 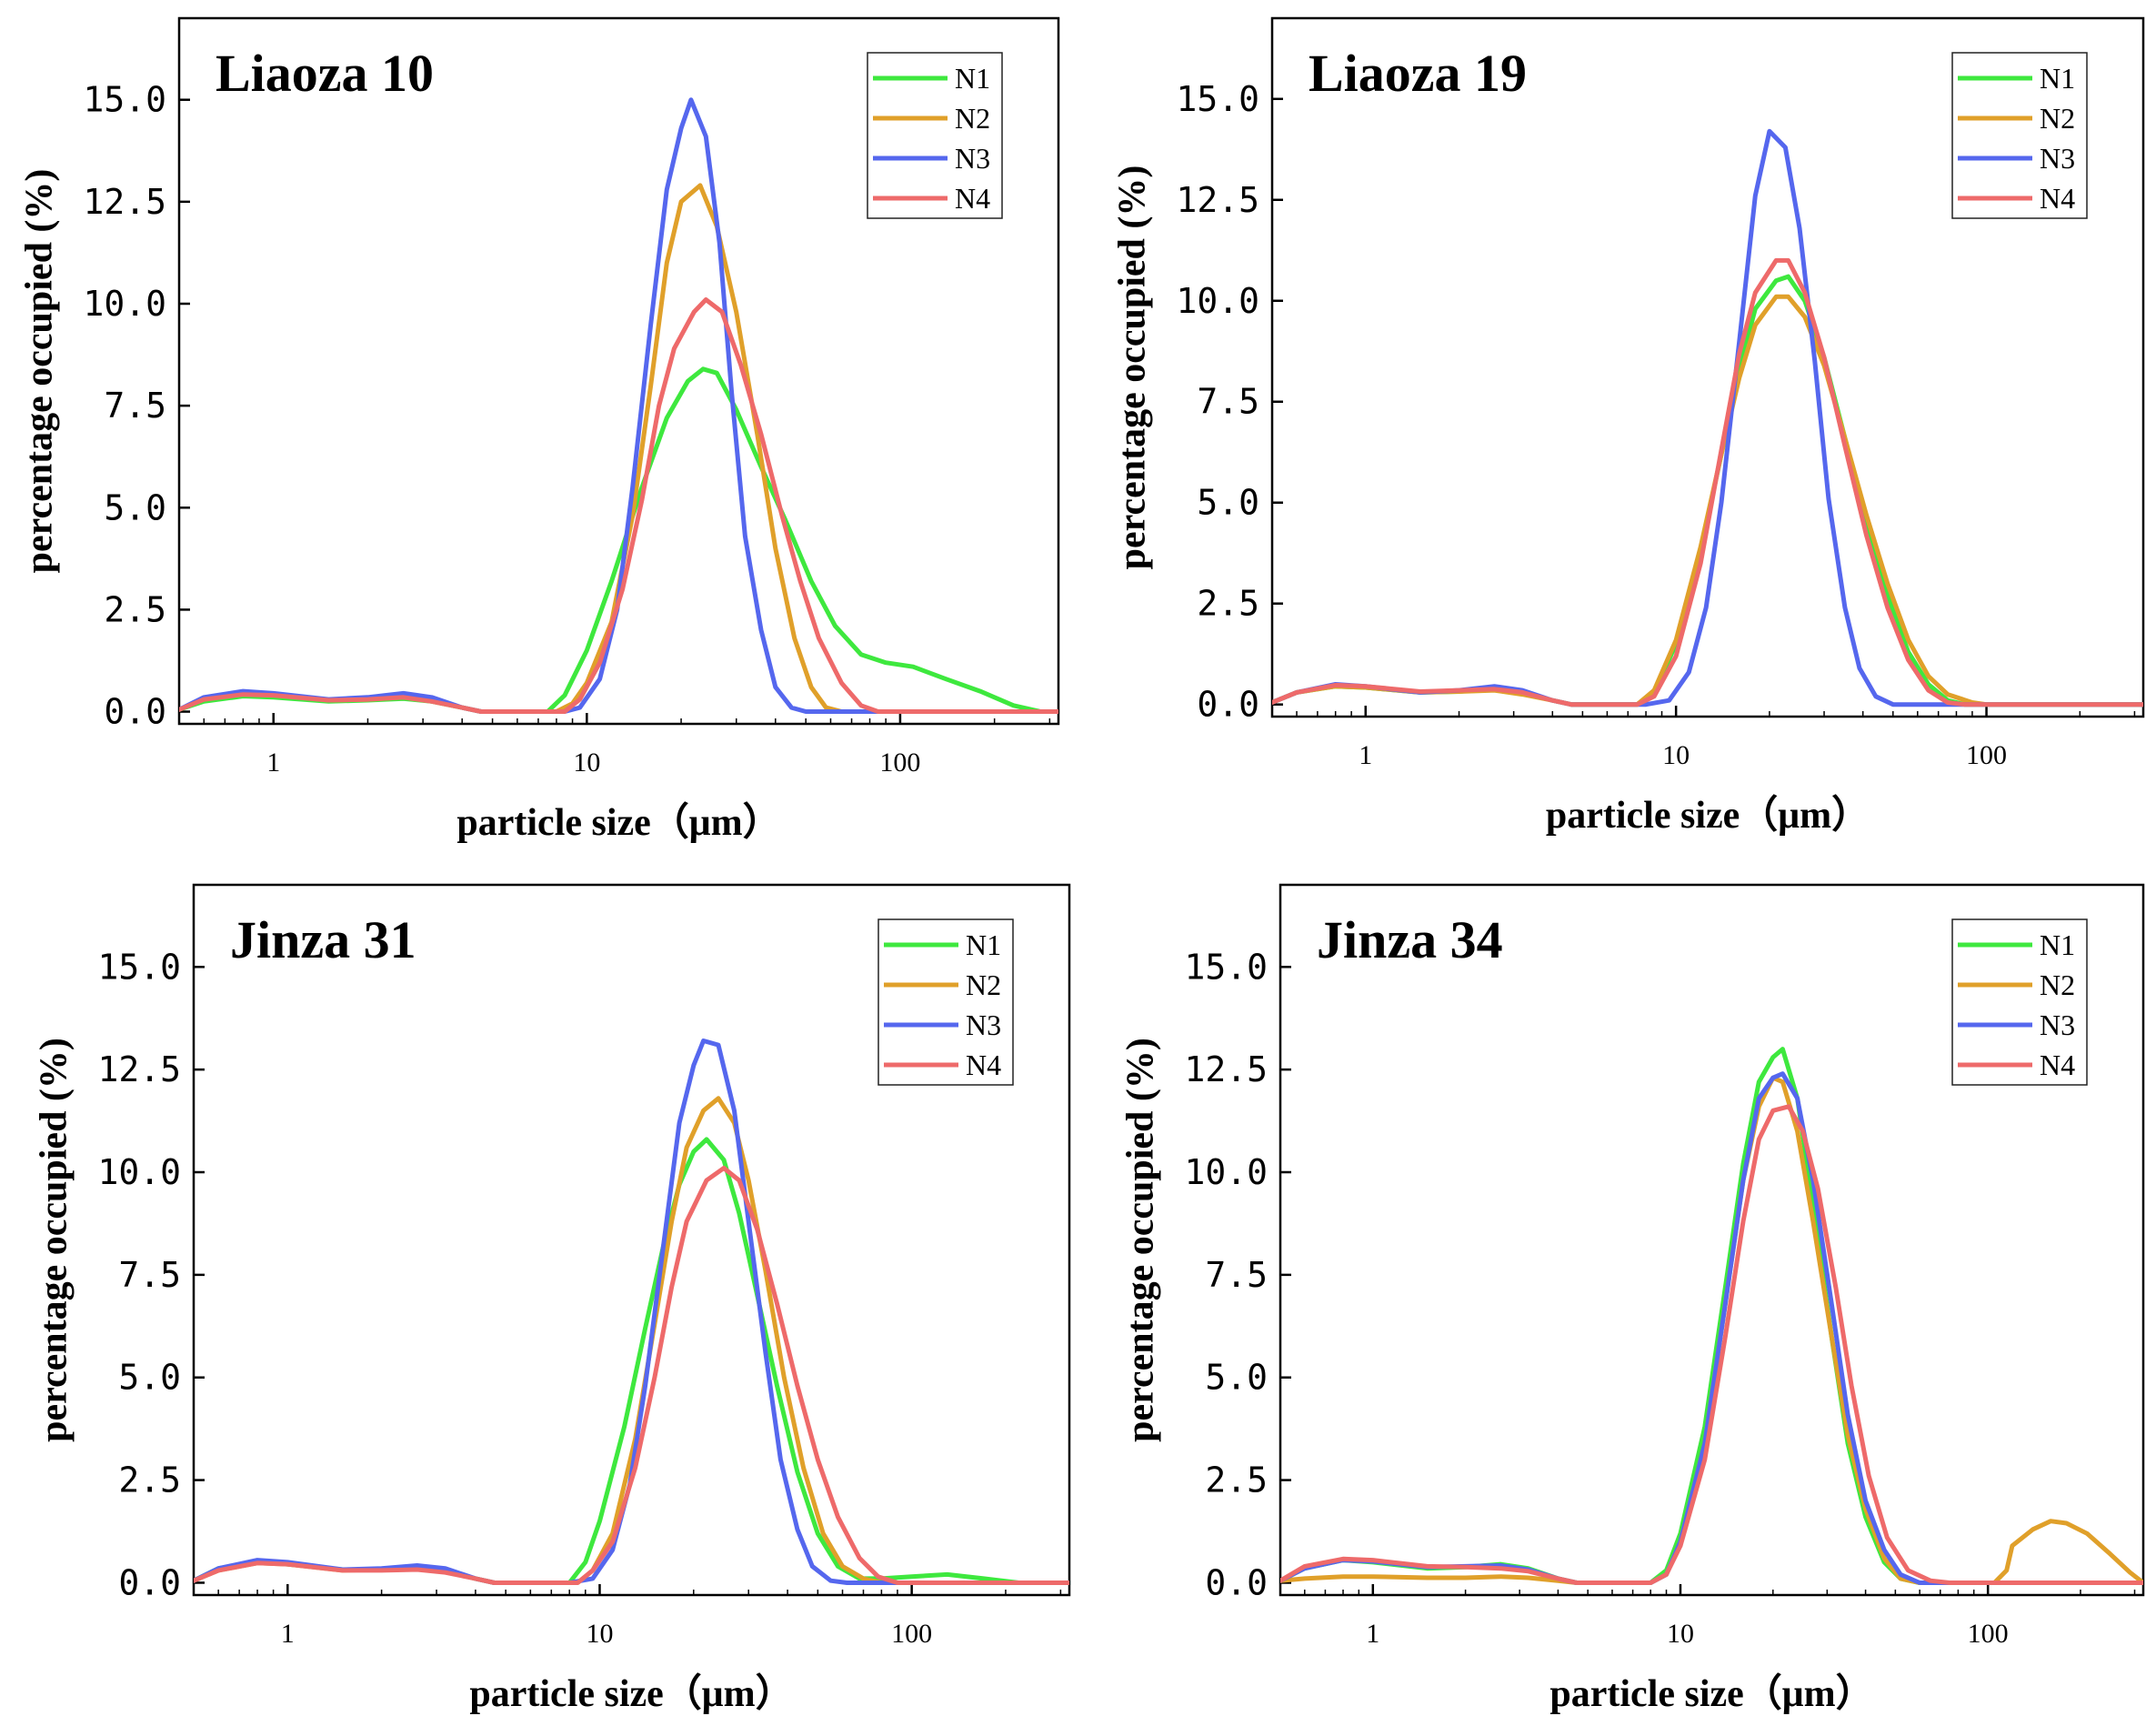 I want to click on panel-title: Liaoza 10, so click(x=325, y=73).